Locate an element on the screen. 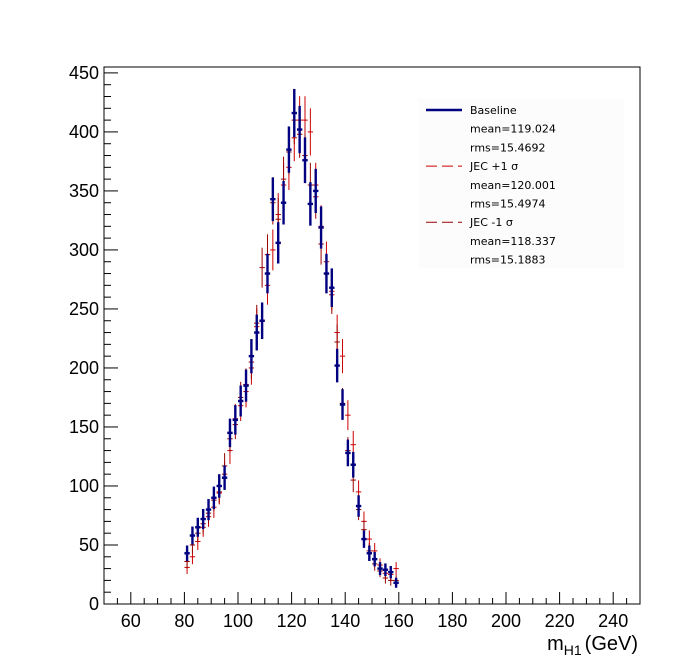  x-tick-label: 200 is located at coordinates (506, 621).